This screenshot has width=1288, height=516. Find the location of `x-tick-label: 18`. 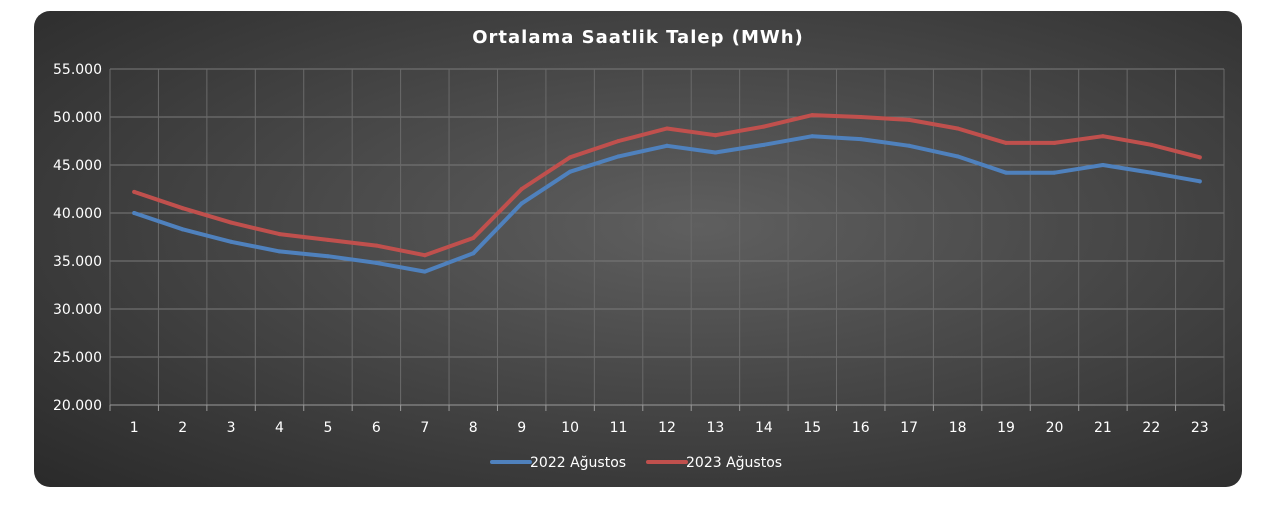

x-tick-label: 18 is located at coordinates (958, 428).